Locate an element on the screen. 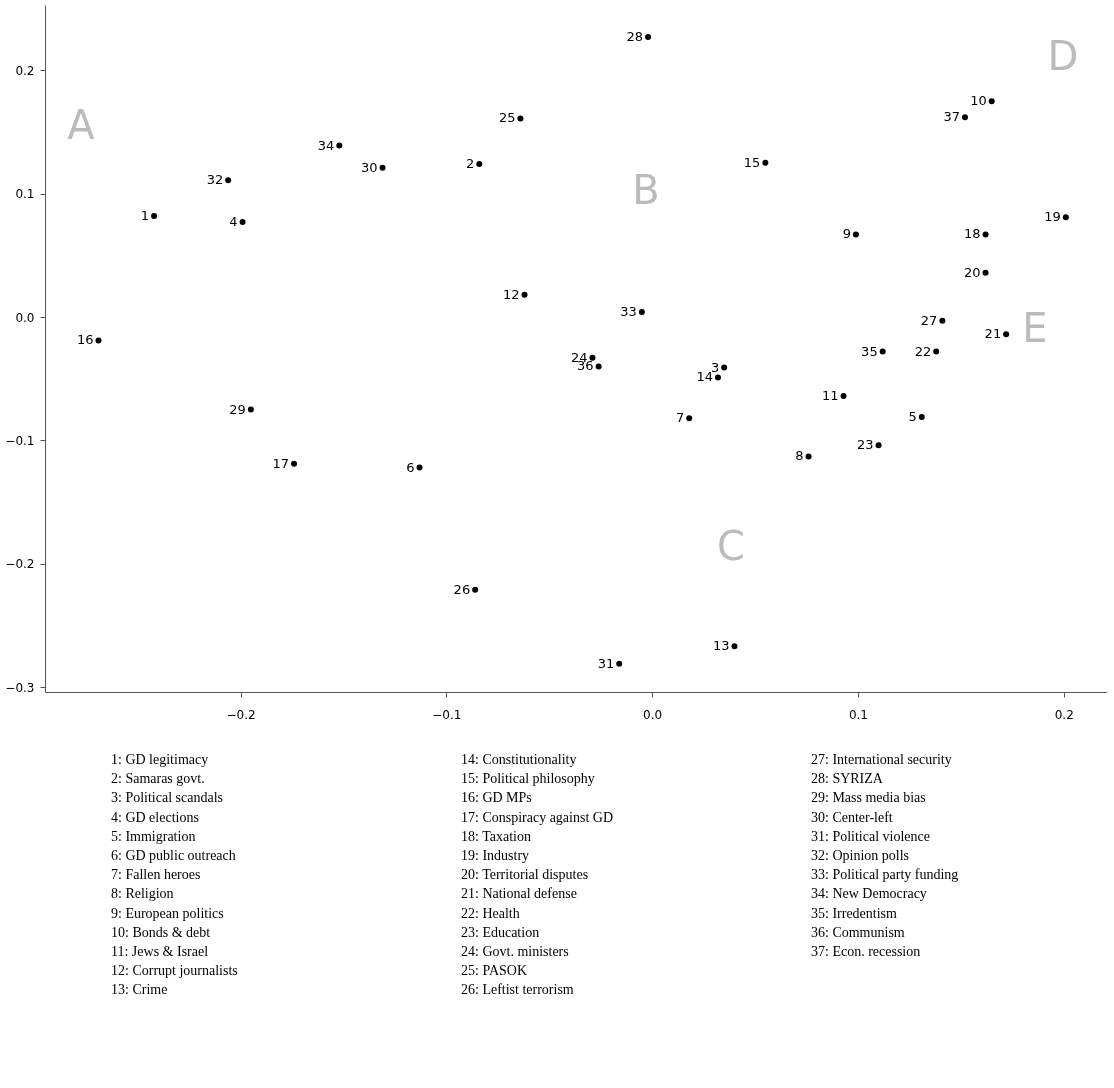  annotation: 11 is located at coordinates (830, 395).